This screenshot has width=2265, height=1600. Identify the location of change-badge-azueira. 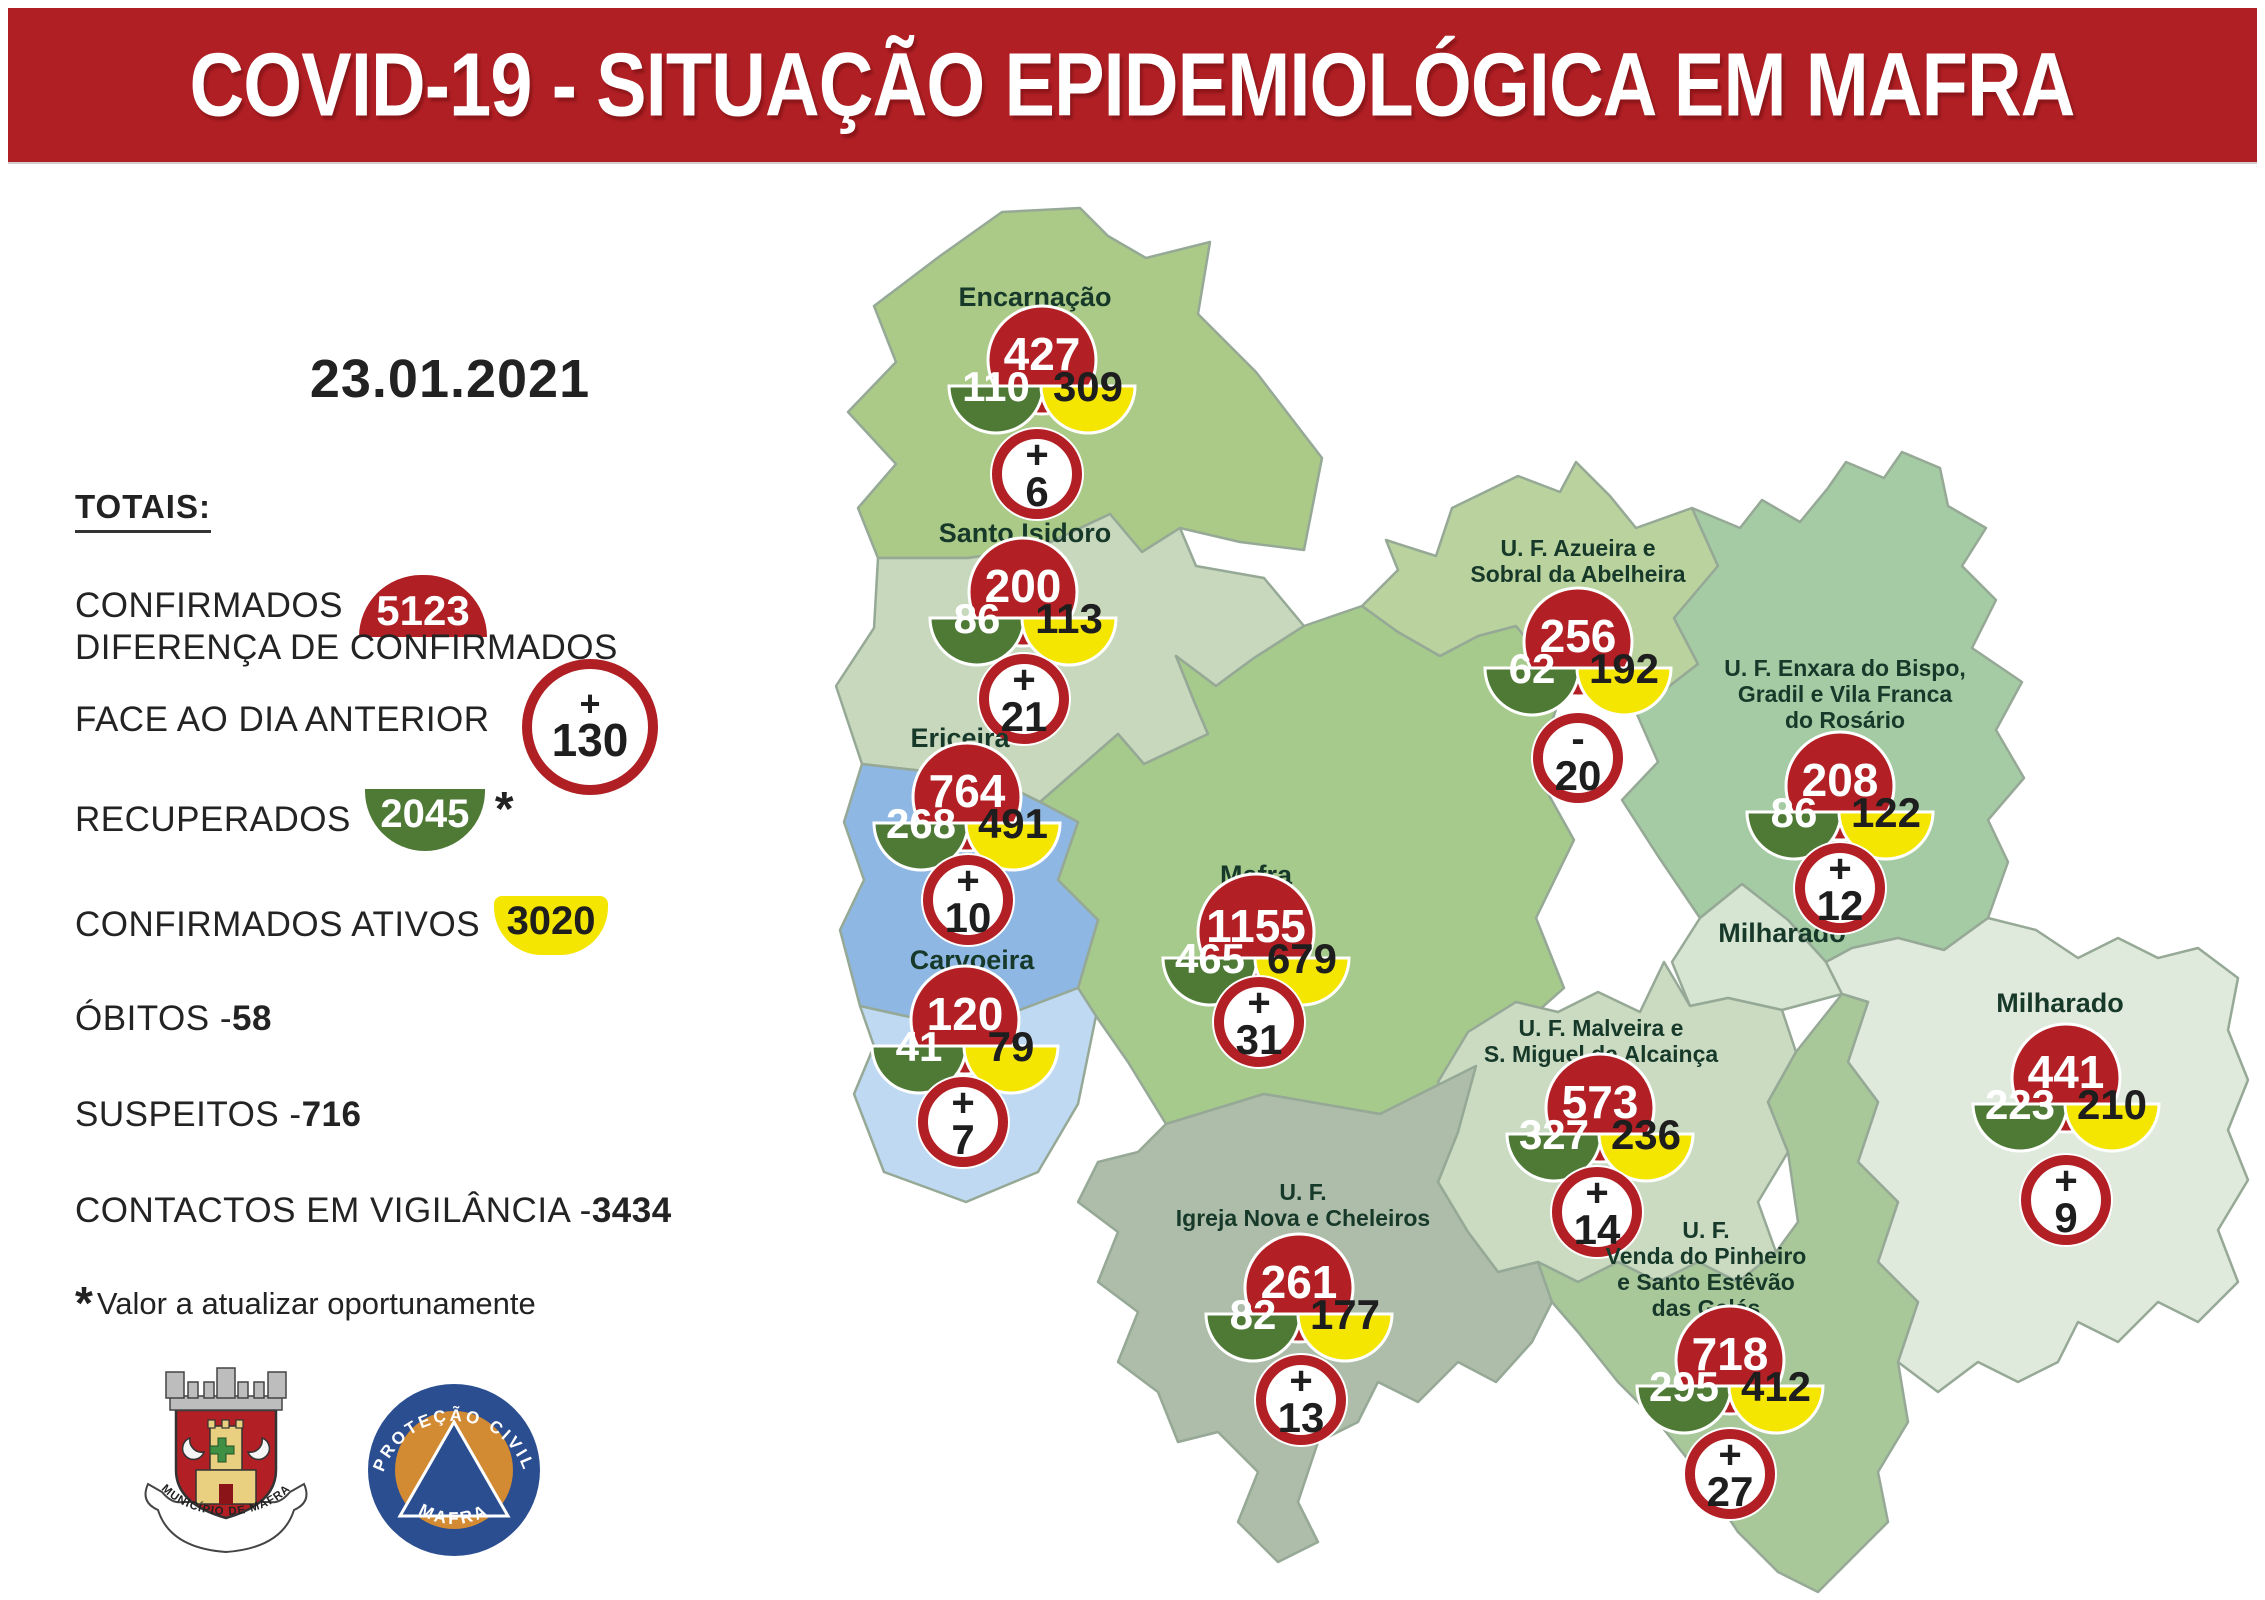
(1578, 758).